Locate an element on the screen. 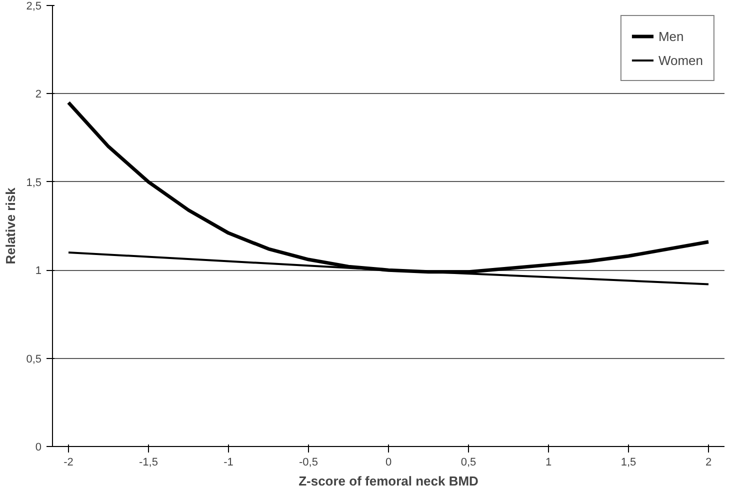 The height and width of the screenshot is (491, 729). x-tick-label: -1,5 is located at coordinates (148, 462).